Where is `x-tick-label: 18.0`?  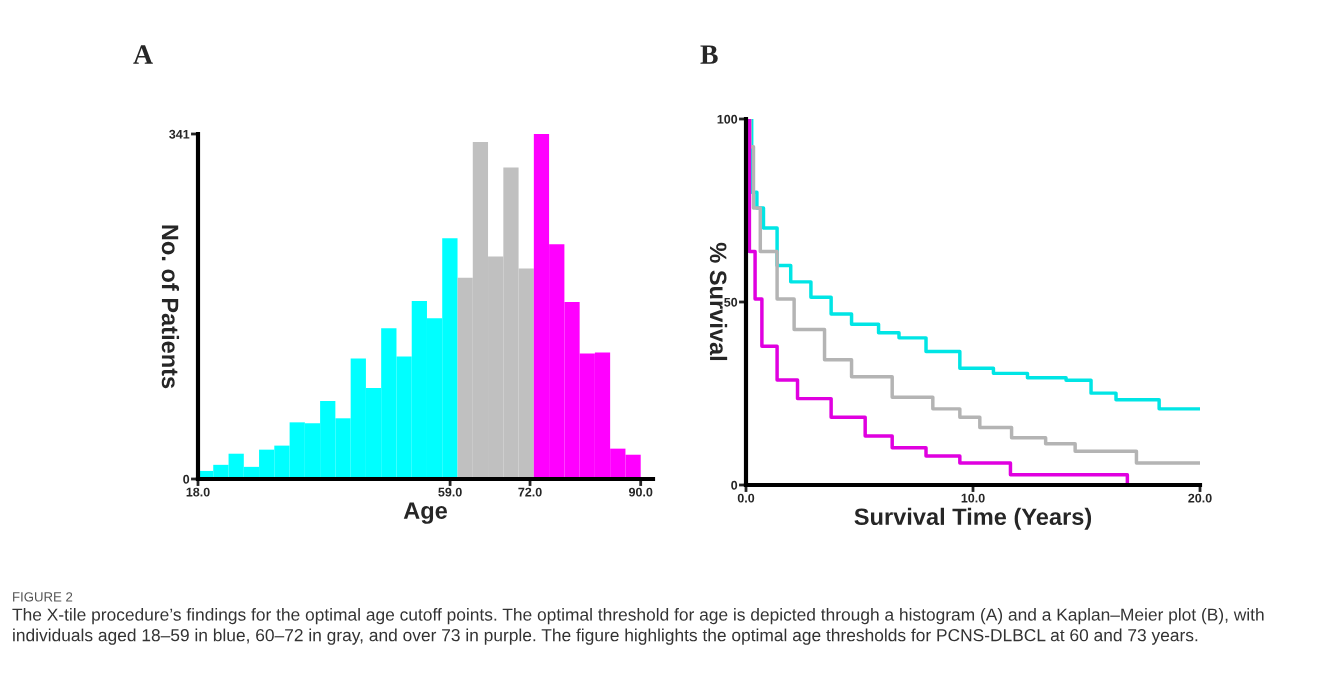 x-tick-label: 18.0 is located at coordinates (198, 492).